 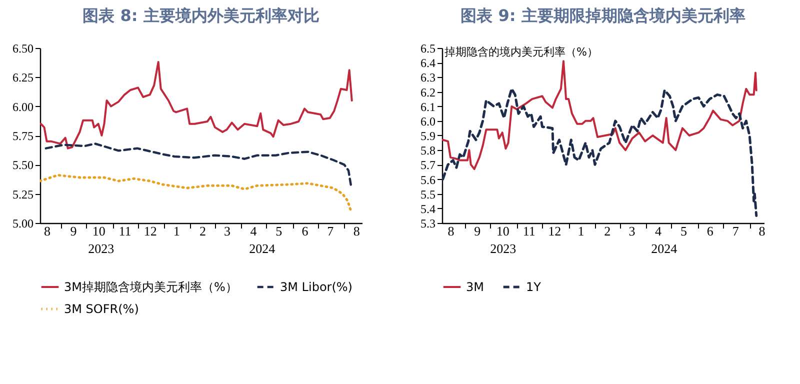 What do you see at coordinates (23, 136) in the screenshot?
I see `y-tick-label: 5.75` at bounding box center [23, 136].